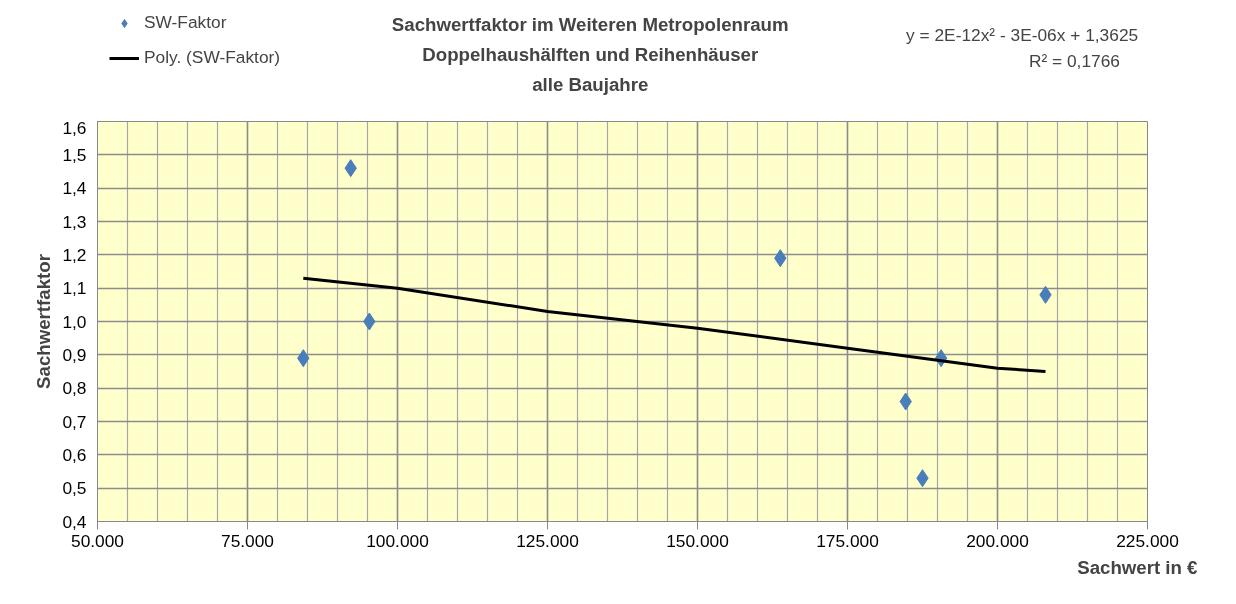 The width and height of the screenshot is (1236, 604). Describe the element at coordinates (44, 321) in the screenshot. I see `y-axis-title: Sachwertfaktor` at that location.